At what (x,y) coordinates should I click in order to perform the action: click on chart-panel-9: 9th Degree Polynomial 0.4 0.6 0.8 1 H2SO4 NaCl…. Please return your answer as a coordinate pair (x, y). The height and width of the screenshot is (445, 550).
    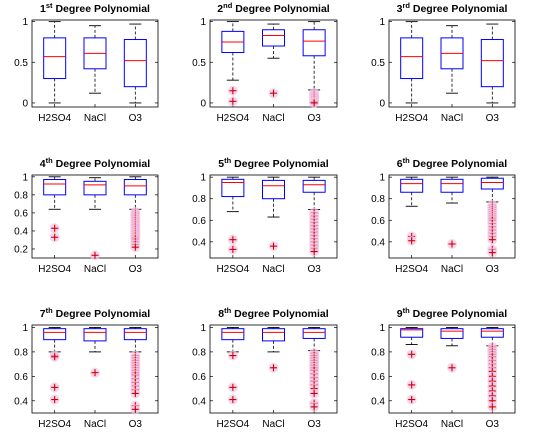
    Looking at the image, I should click on (443, 368).